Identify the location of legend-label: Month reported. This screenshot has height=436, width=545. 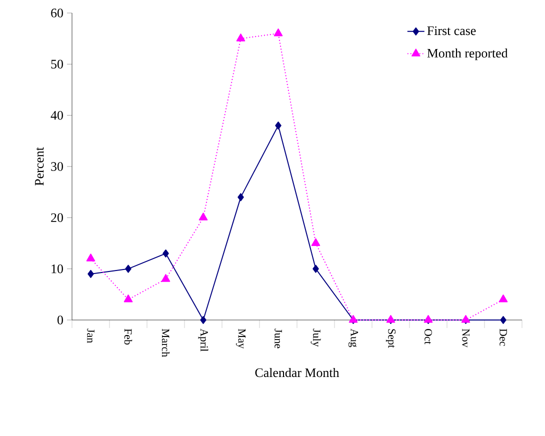
(467, 54).